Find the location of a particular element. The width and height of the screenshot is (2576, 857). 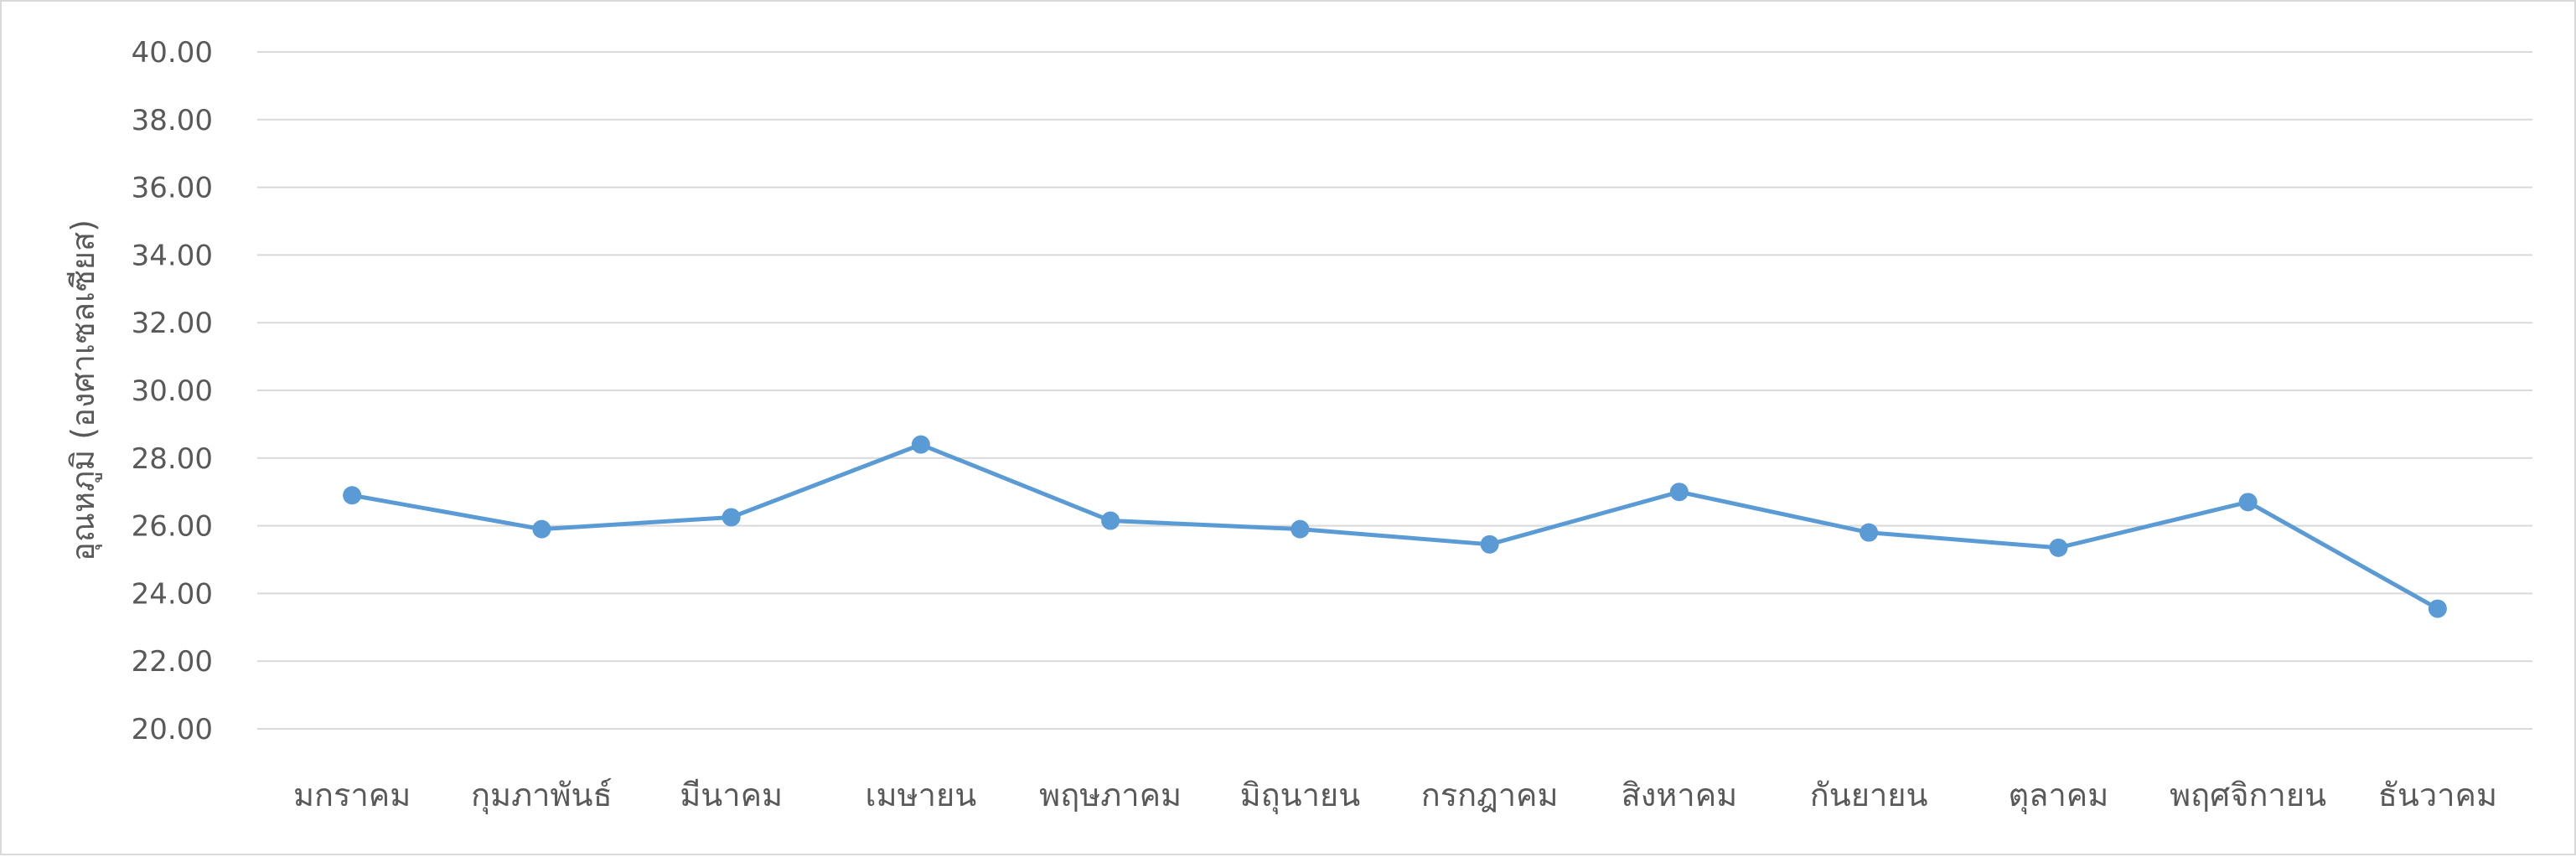

x-tick-label: กุมภาพันธ์ is located at coordinates (542, 796).